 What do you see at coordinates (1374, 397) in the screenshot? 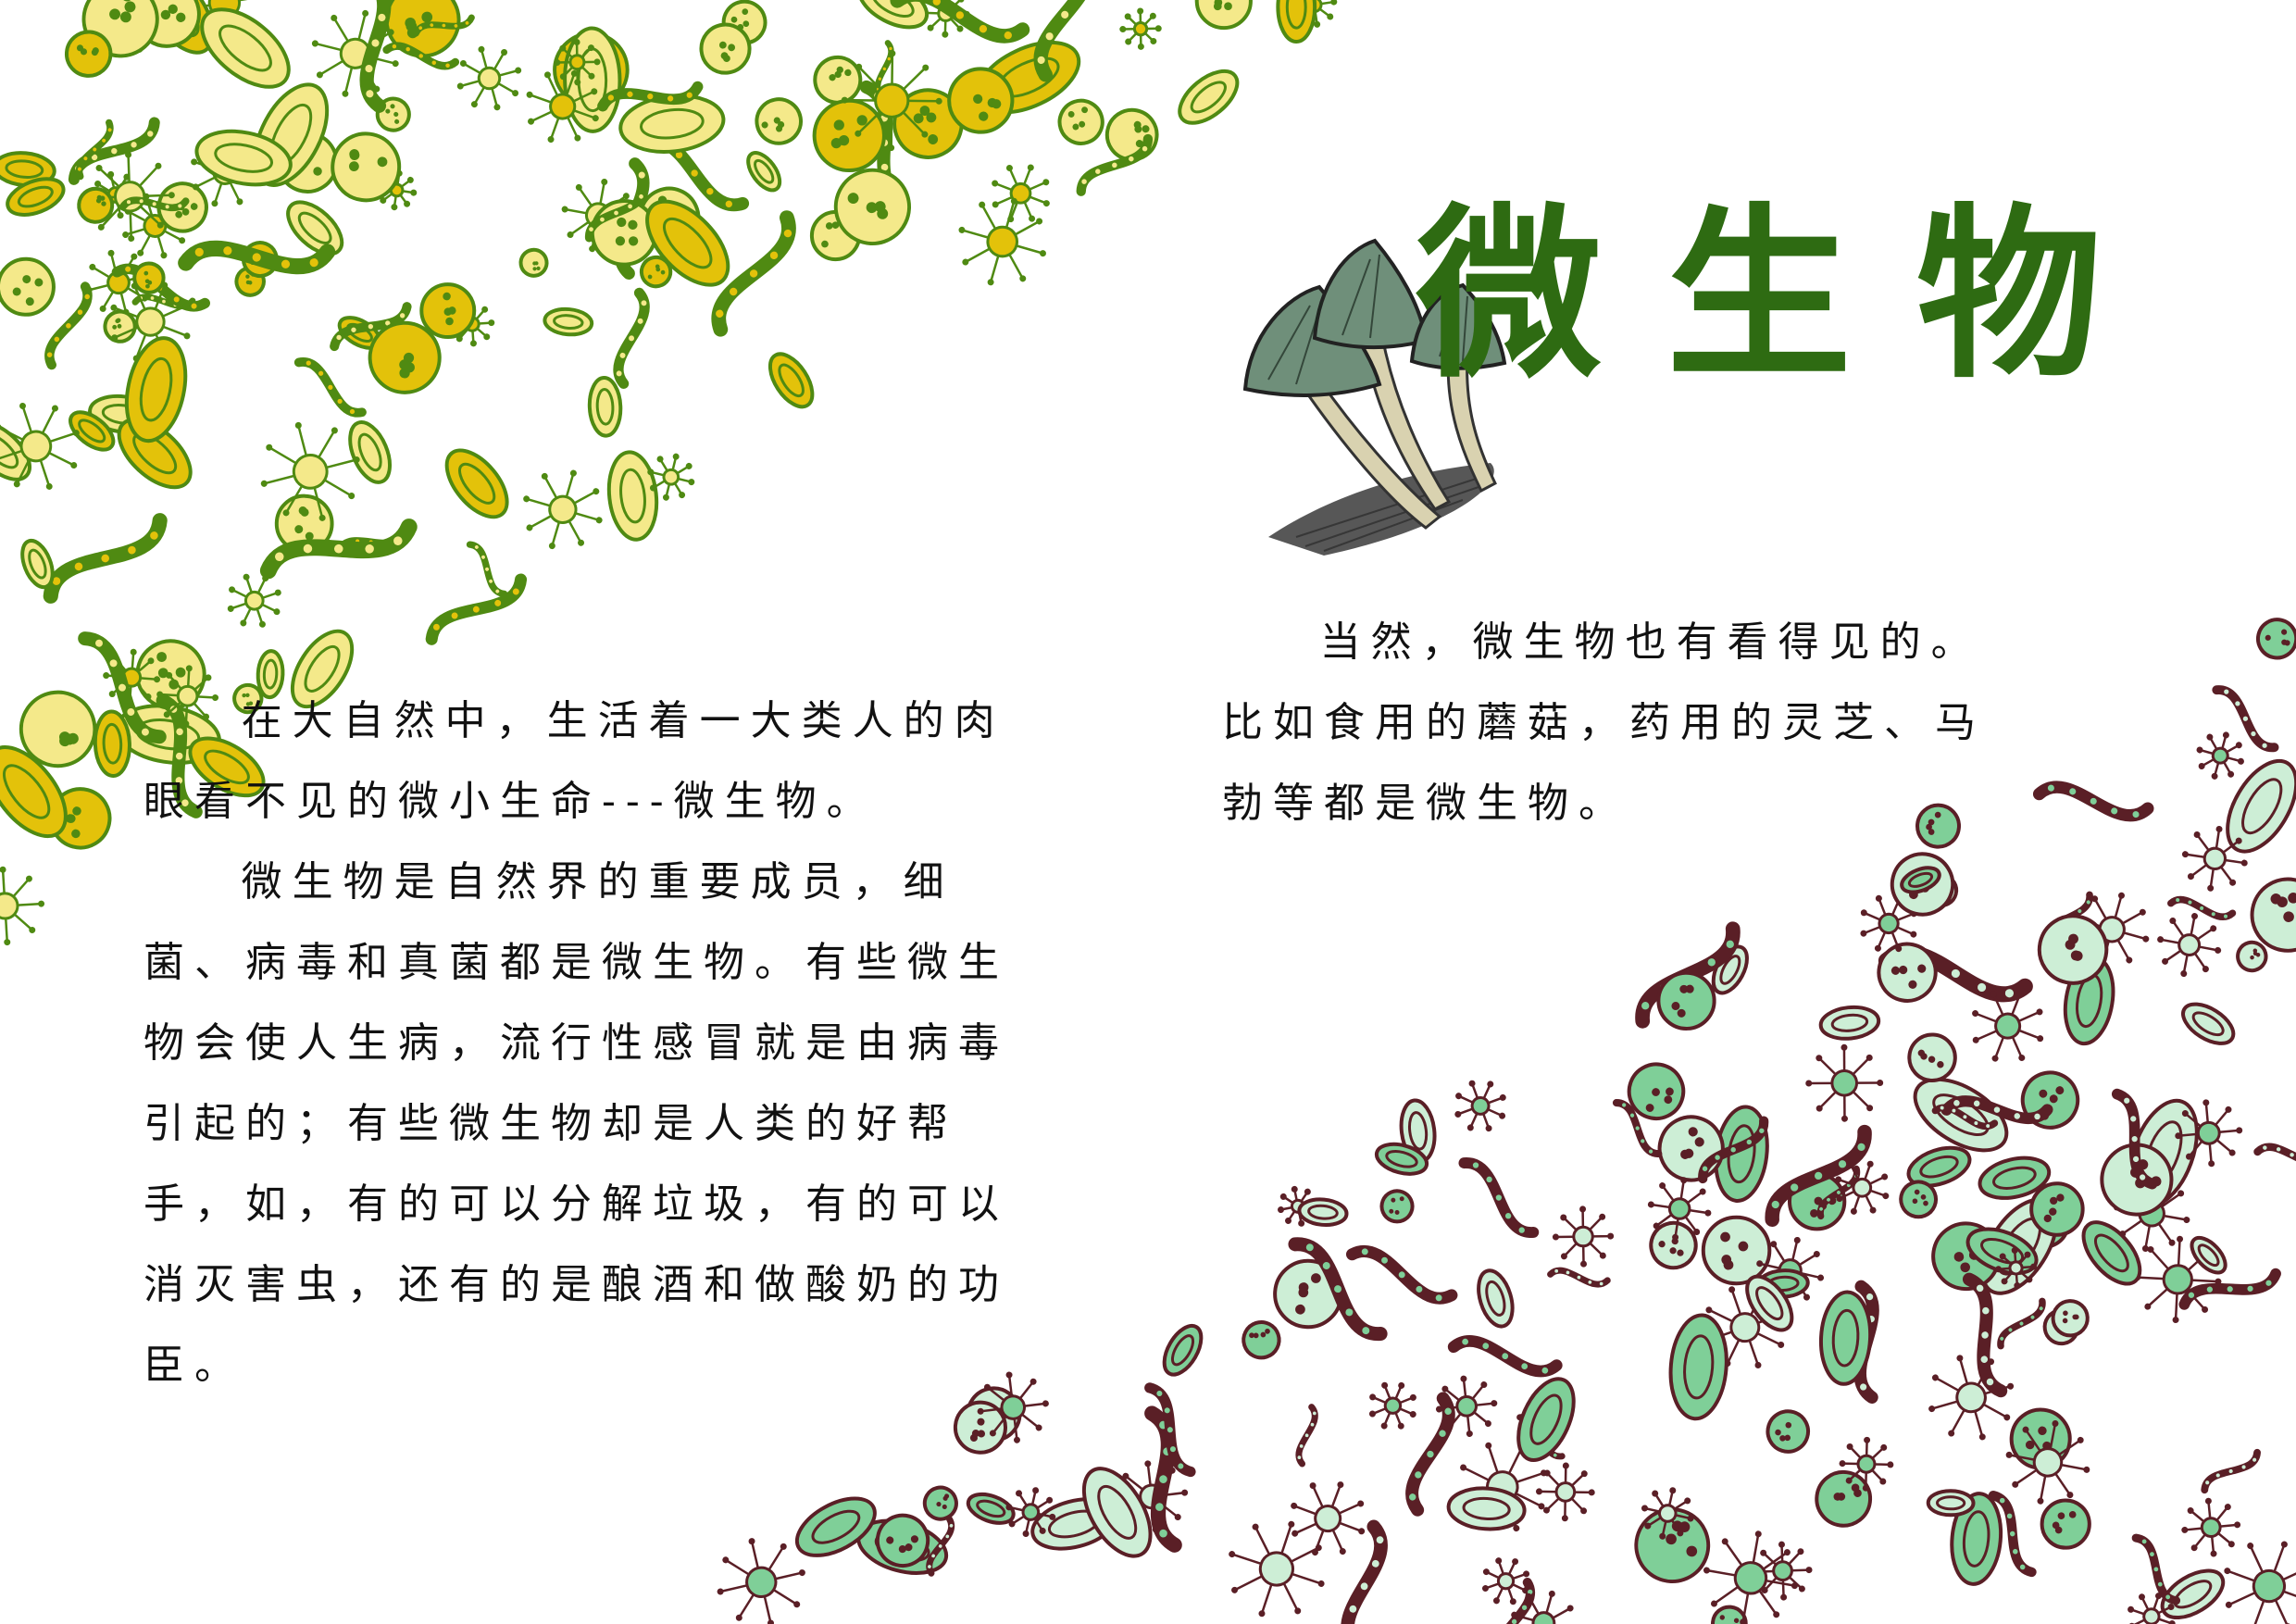
I see `mushroom-illustration-icon` at bounding box center [1374, 397].